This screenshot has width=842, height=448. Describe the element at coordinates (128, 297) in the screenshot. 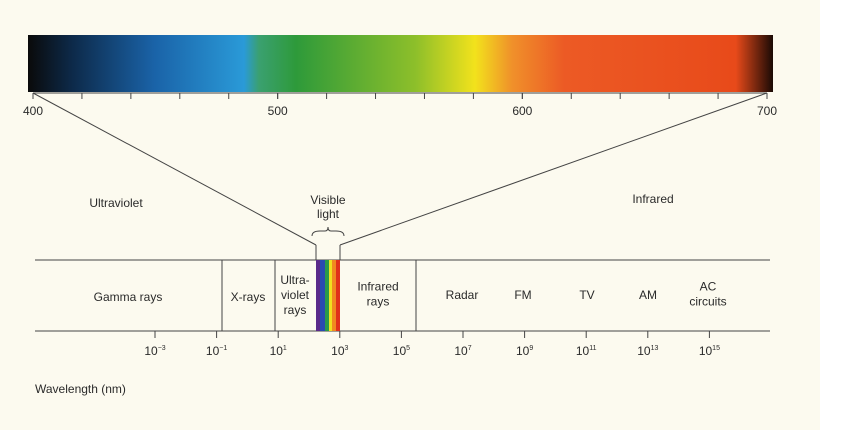

I see `band-label: Gamma rays` at that location.